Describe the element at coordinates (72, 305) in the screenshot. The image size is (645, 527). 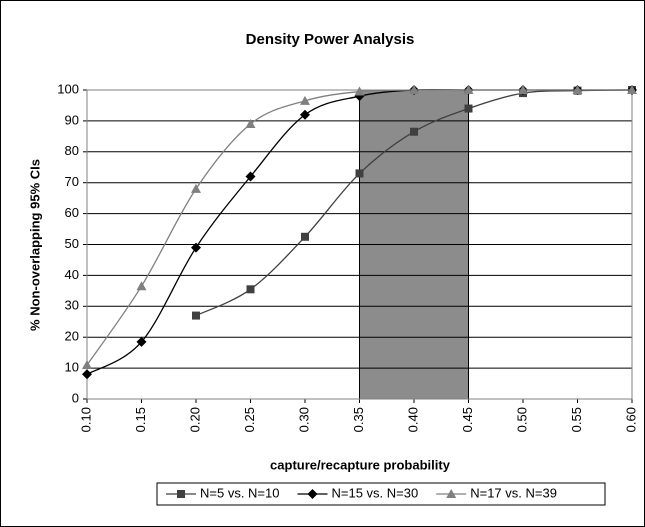
I see `y-tick-label: 30` at that location.